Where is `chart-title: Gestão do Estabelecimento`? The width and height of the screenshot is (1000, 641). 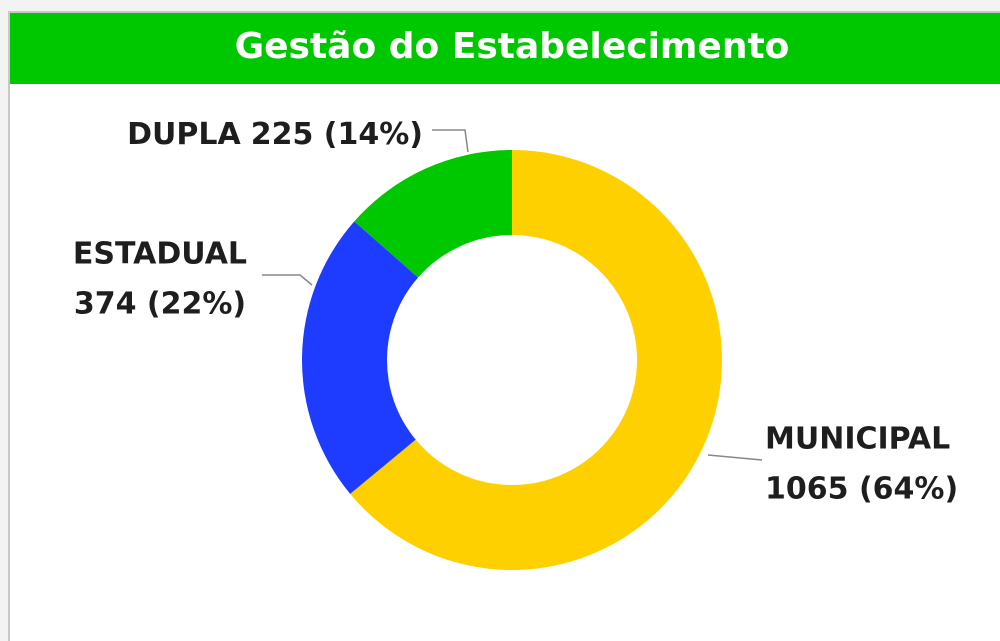
chart-title: Gestão do Estabelecimento is located at coordinates (512, 46).